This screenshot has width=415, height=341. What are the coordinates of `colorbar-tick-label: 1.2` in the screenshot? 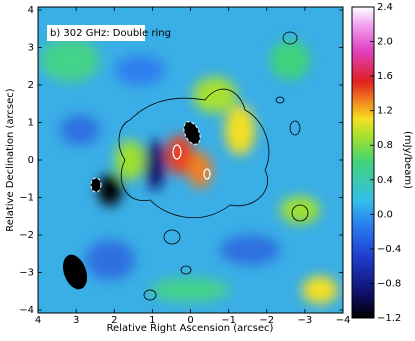 It's located at (385, 111).